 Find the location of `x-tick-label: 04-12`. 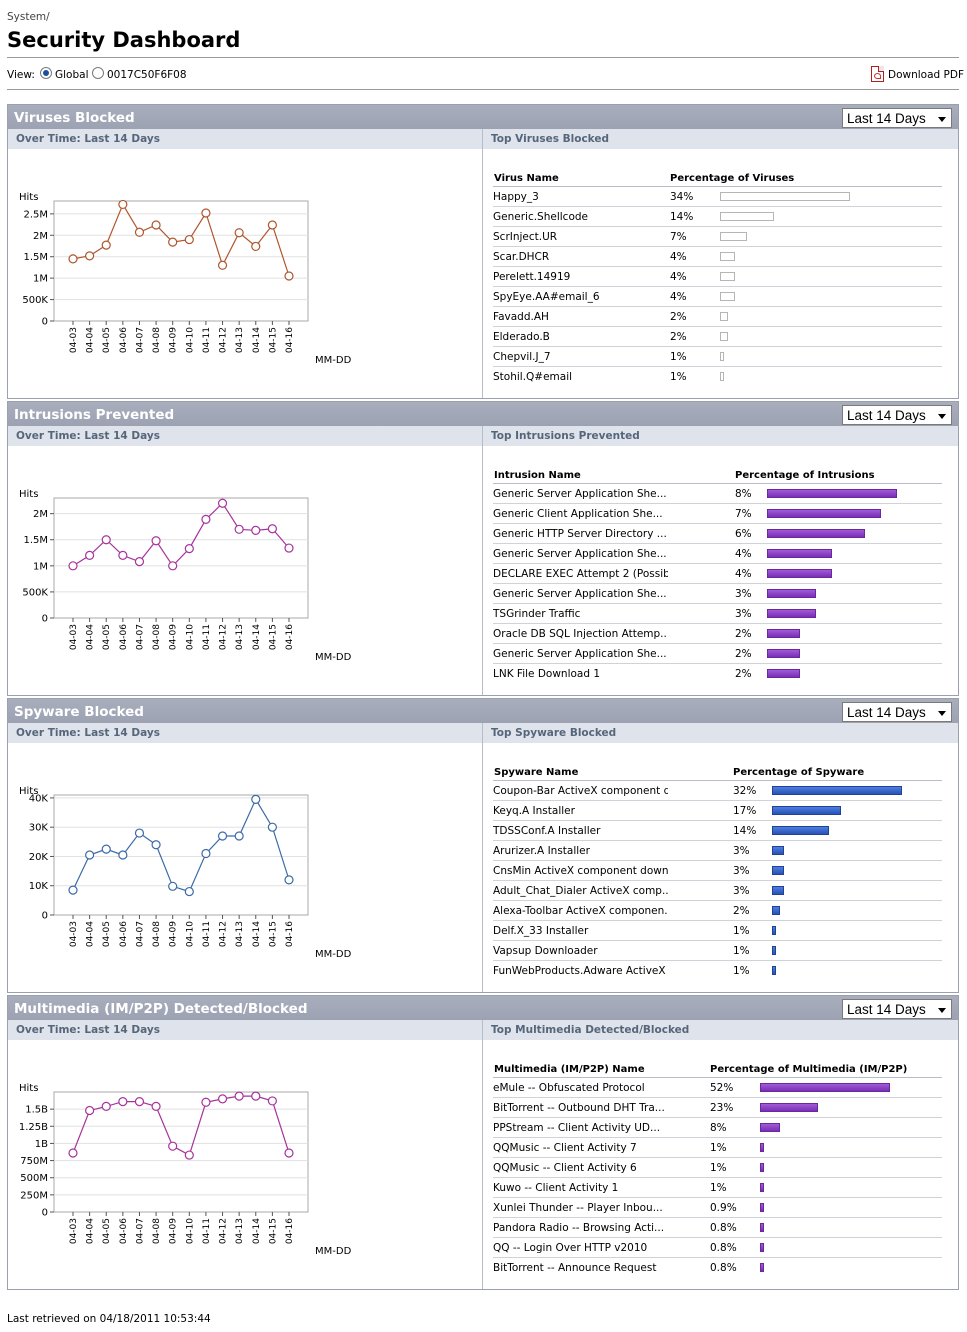

x-tick-label: 04-12 is located at coordinates (224, 934).